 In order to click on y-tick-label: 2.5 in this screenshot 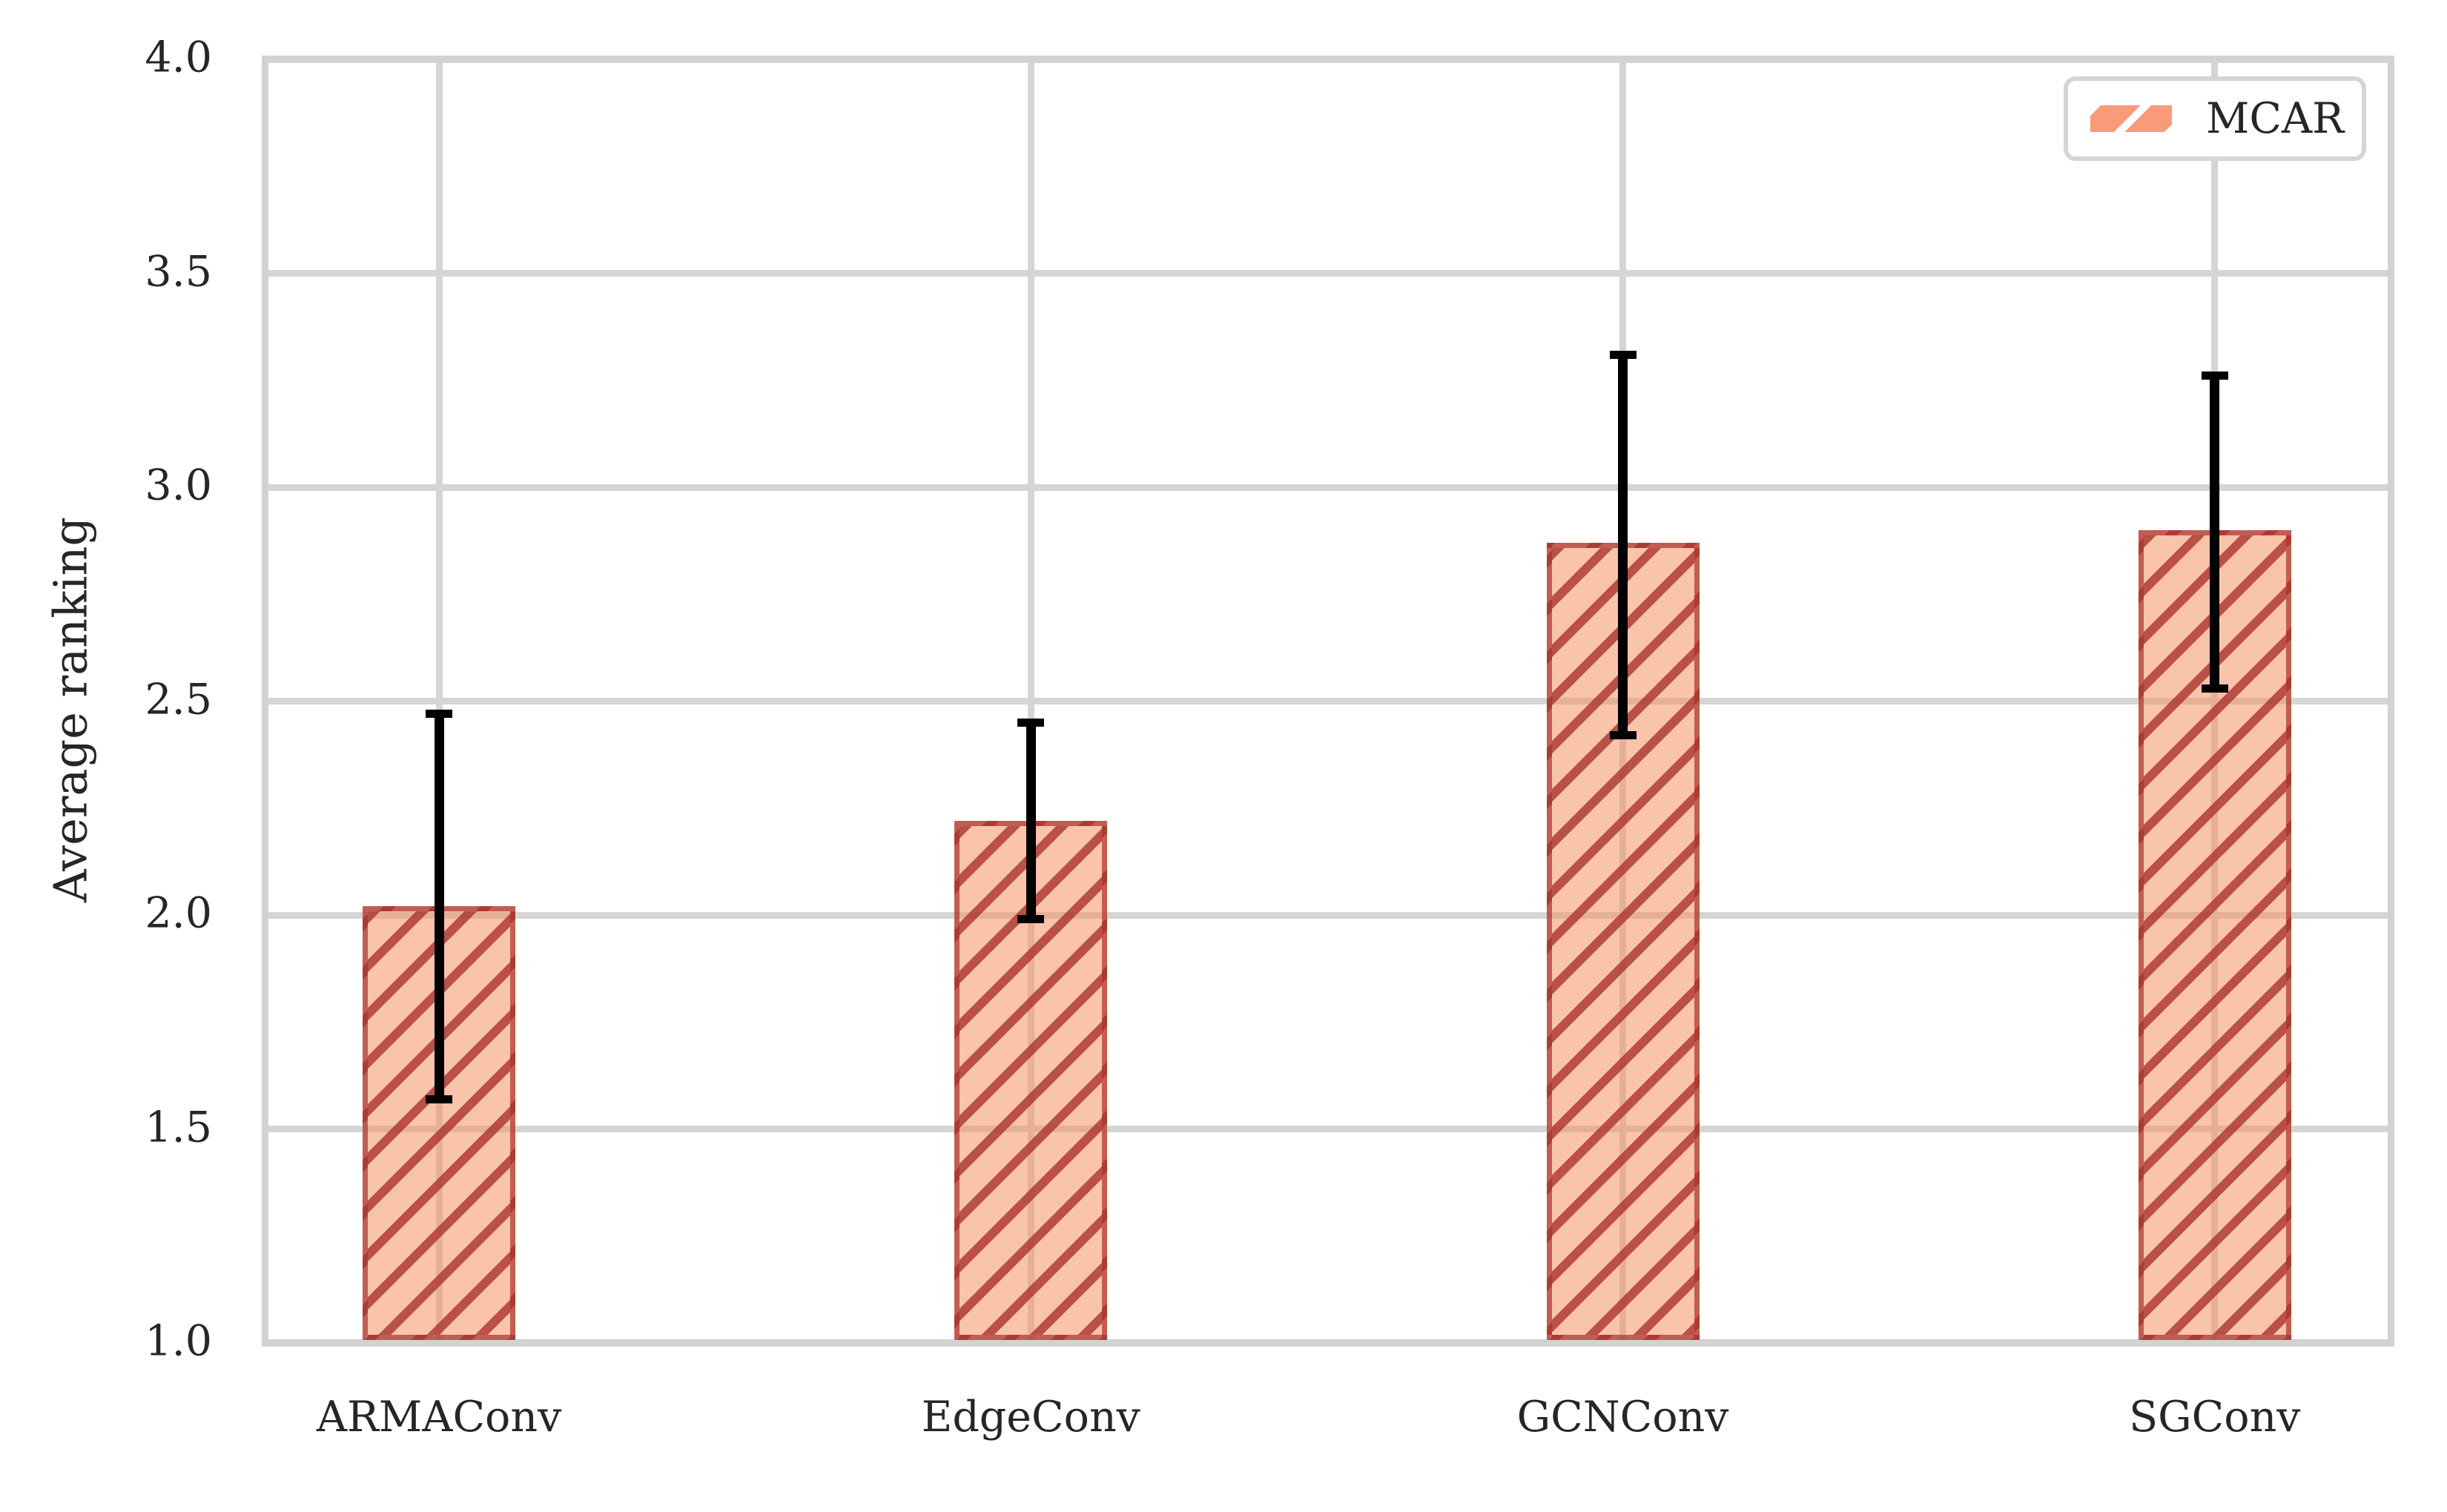, I will do `click(178, 699)`.